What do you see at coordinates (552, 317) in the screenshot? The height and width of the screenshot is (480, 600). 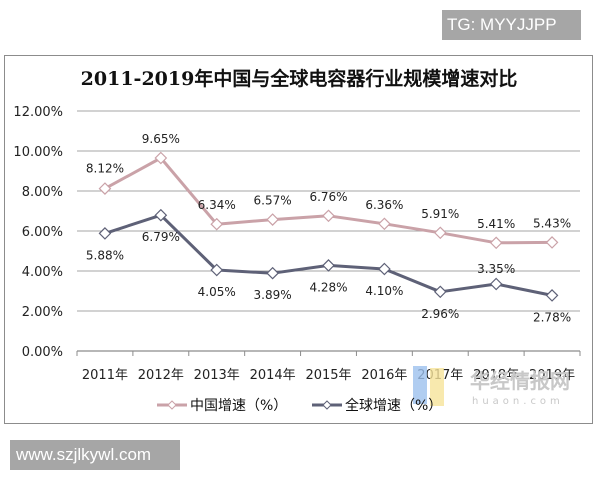 I see `data-label: 2.78%` at bounding box center [552, 317].